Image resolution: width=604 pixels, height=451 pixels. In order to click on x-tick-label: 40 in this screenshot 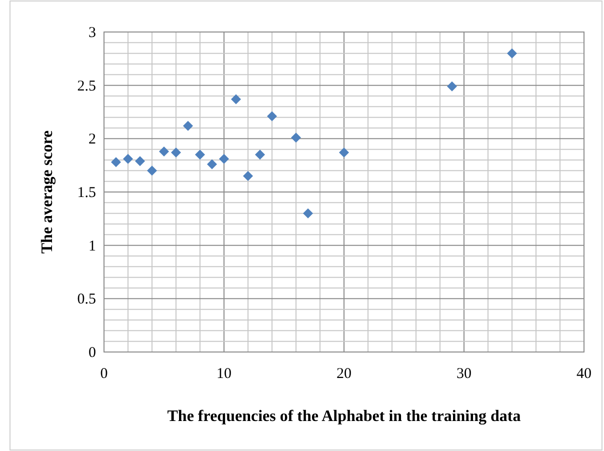, I will do `click(584, 374)`.